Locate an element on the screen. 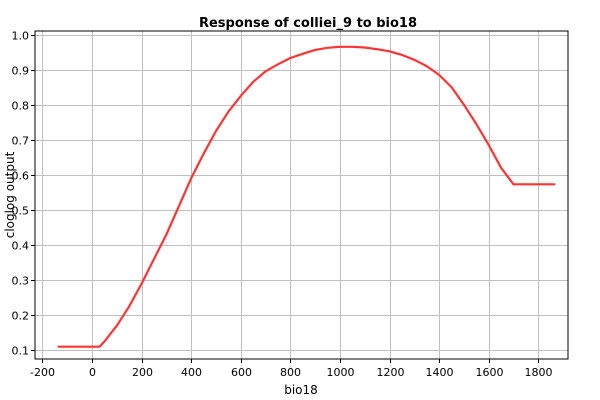  x-axis-label: bio18 is located at coordinates (301, 390).